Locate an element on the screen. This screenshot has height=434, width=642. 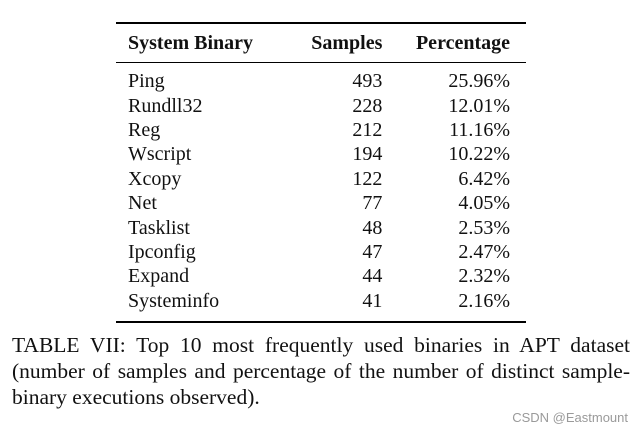
table-row: Net 77 4.05% is located at coordinates (321, 203).